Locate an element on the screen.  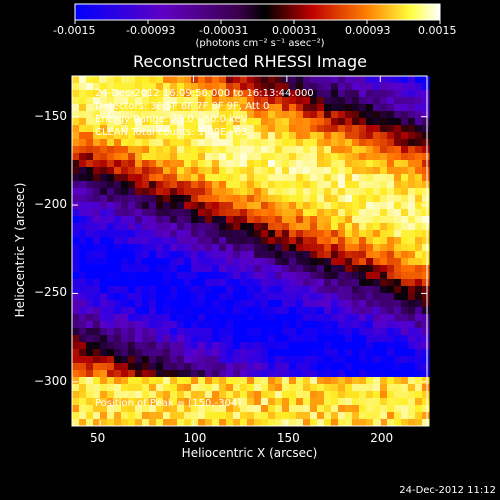
peak-position-annotation: Position of Peak = [150,-304] is located at coordinates (168, 403).